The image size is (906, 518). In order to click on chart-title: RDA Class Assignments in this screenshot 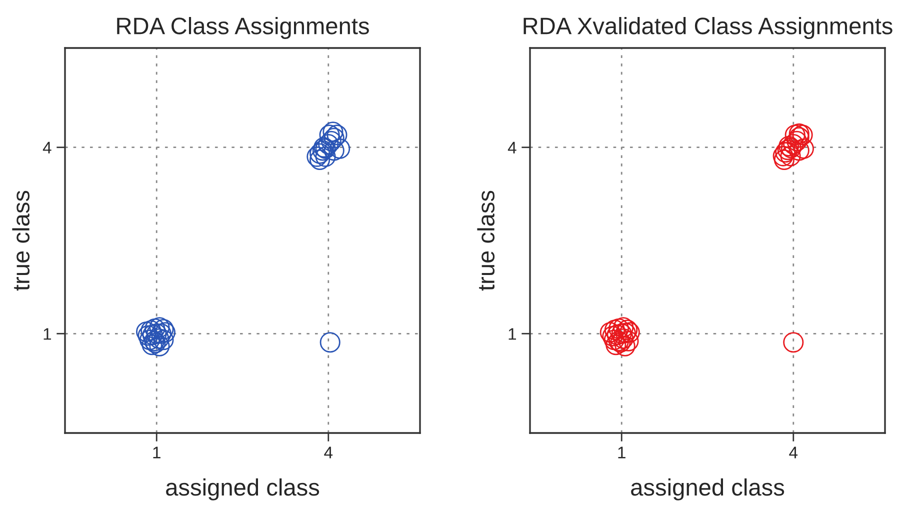, I will do `click(243, 28)`.